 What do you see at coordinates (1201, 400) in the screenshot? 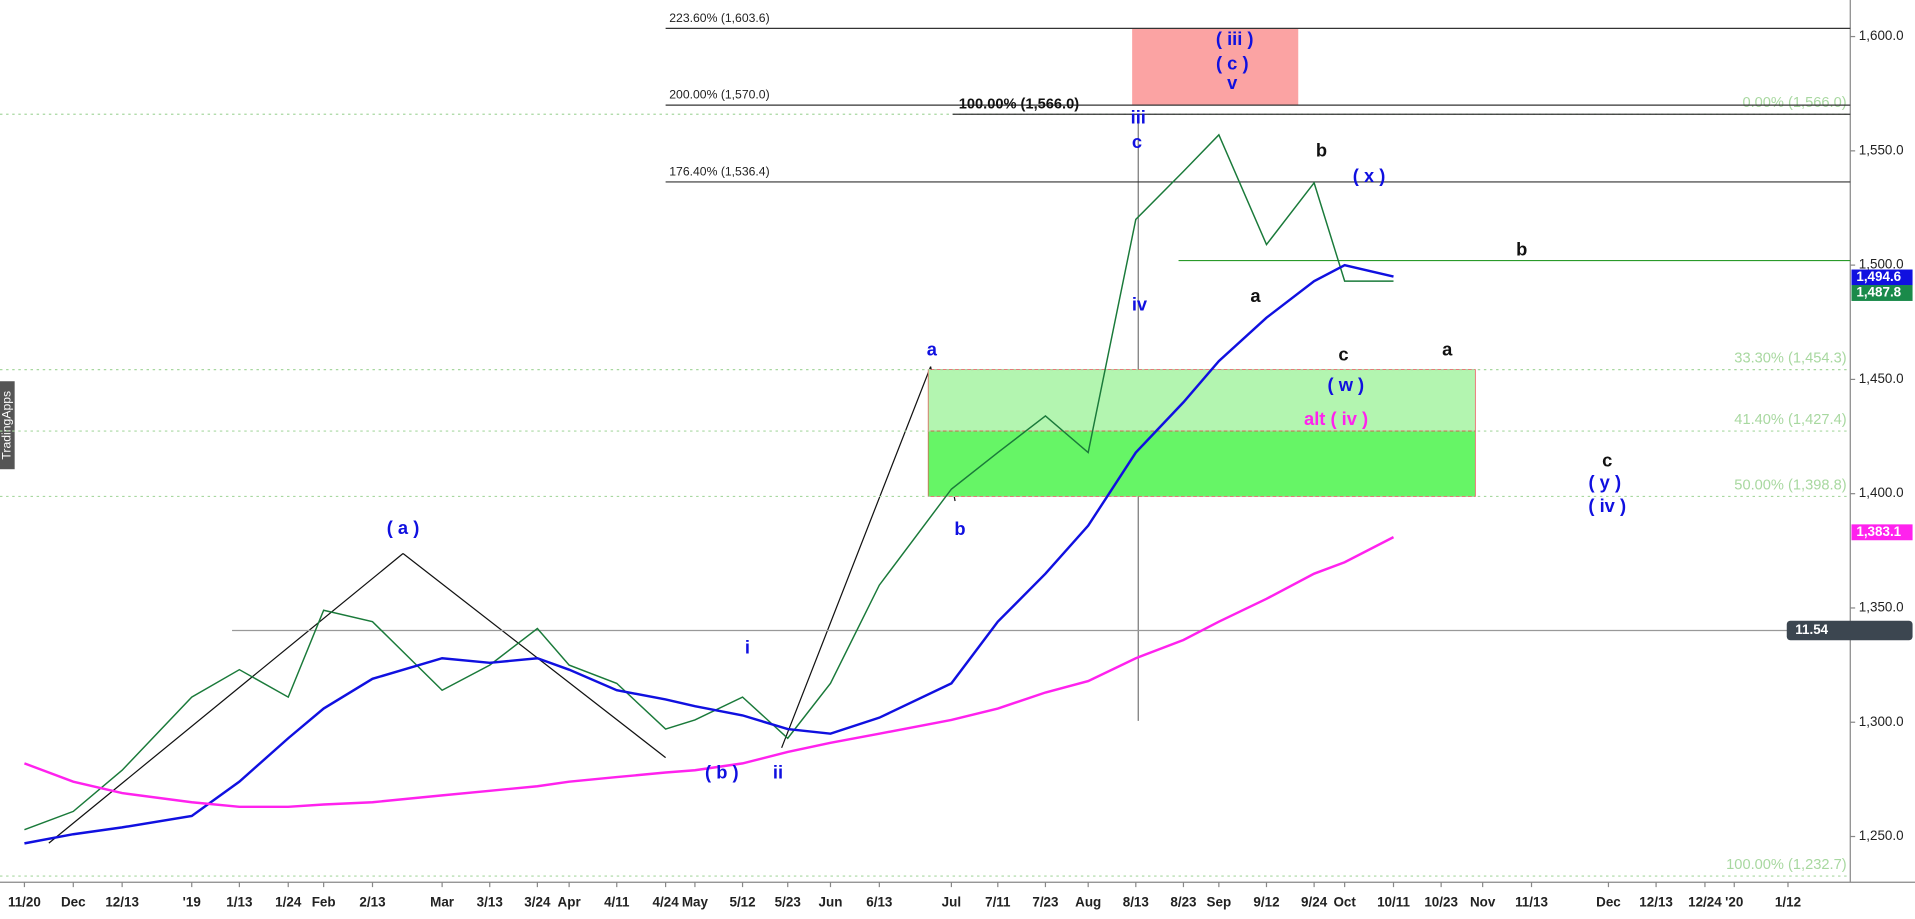
I see `zone-light` at bounding box center [1201, 400].